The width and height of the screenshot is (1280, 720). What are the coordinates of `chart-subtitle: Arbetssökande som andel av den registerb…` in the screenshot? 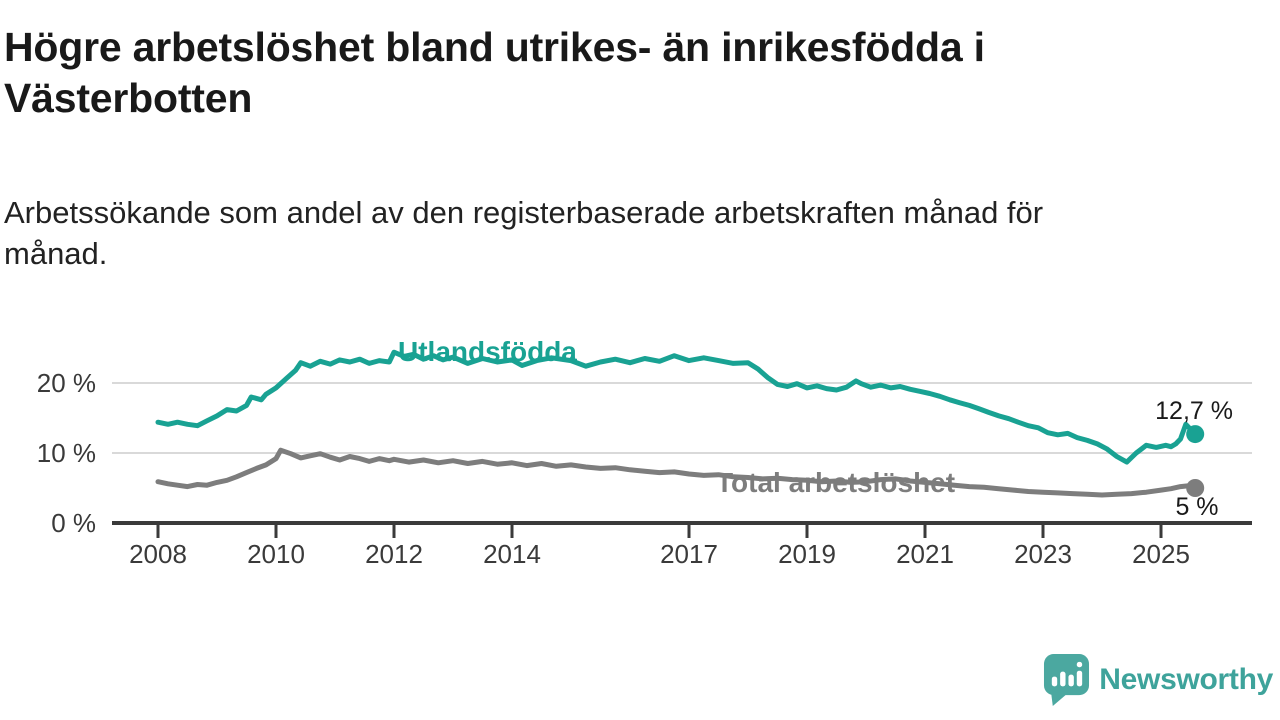 It's located at (614, 233).